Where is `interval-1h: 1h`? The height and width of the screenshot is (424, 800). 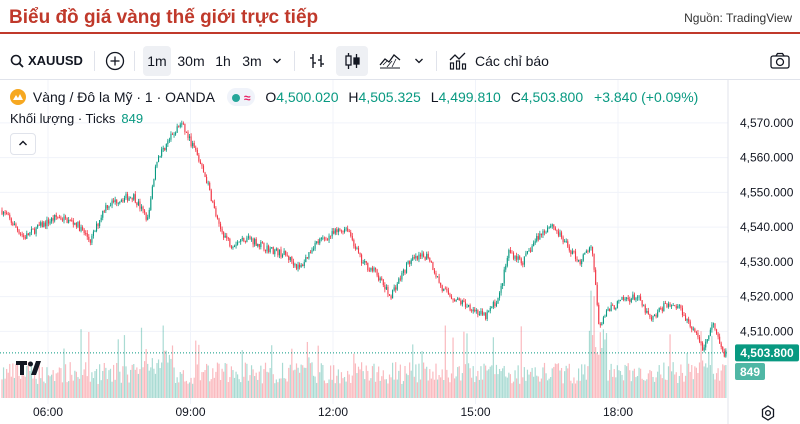
interval-1h: 1h is located at coordinates (223, 61).